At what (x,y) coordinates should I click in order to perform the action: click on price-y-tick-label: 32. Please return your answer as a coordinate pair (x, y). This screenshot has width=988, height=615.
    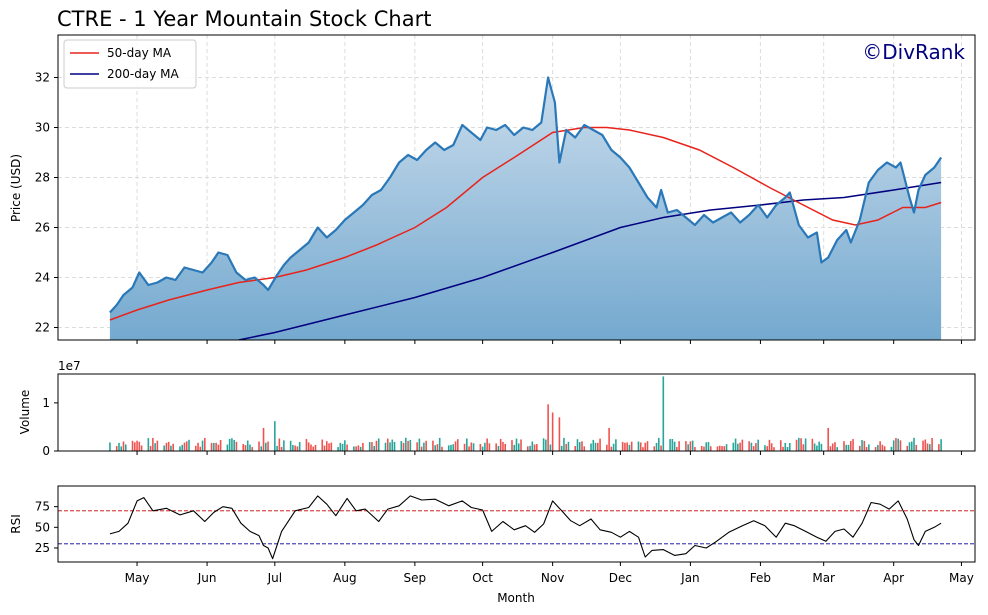
    Looking at the image, I should click on (42, 78).